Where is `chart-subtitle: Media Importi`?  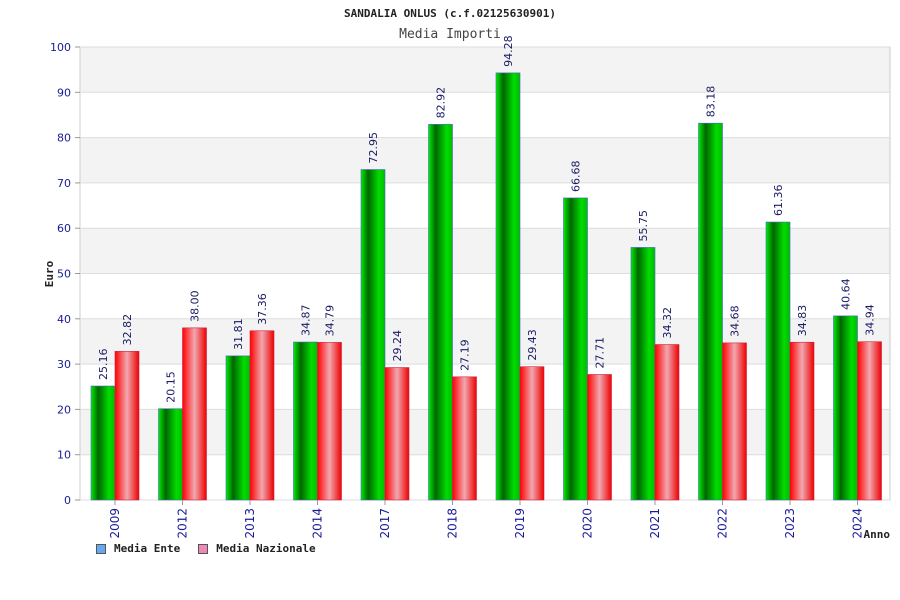 chart-subtitle: Media Importi is located at coordinates (450, 34).